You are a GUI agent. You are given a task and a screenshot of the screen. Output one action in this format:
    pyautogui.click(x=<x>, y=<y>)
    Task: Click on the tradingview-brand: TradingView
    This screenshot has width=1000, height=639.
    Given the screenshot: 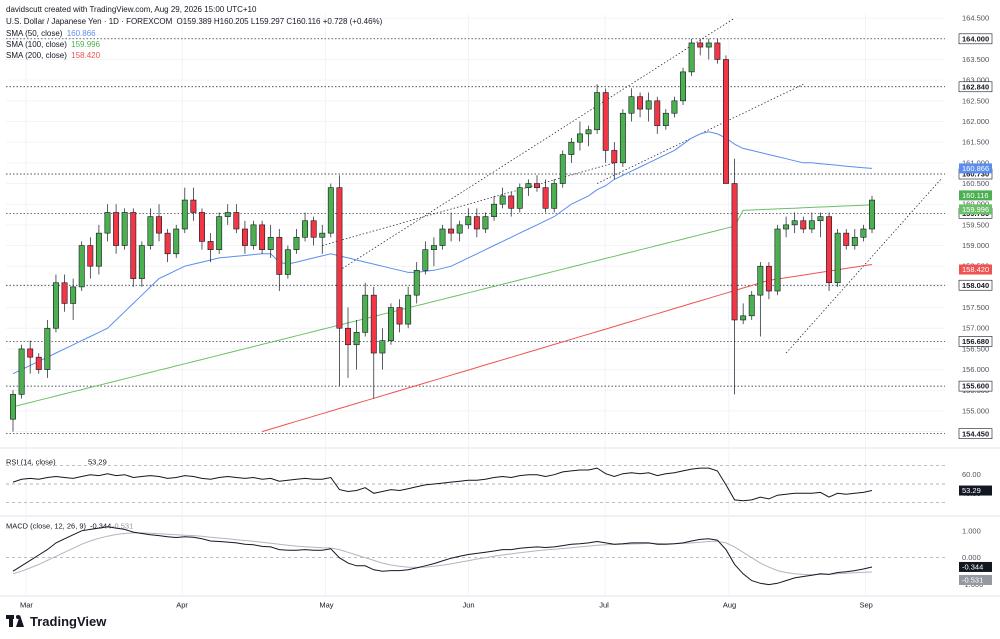 What is the action you would take?
    pyautogui.click(x=56, y=621)
    